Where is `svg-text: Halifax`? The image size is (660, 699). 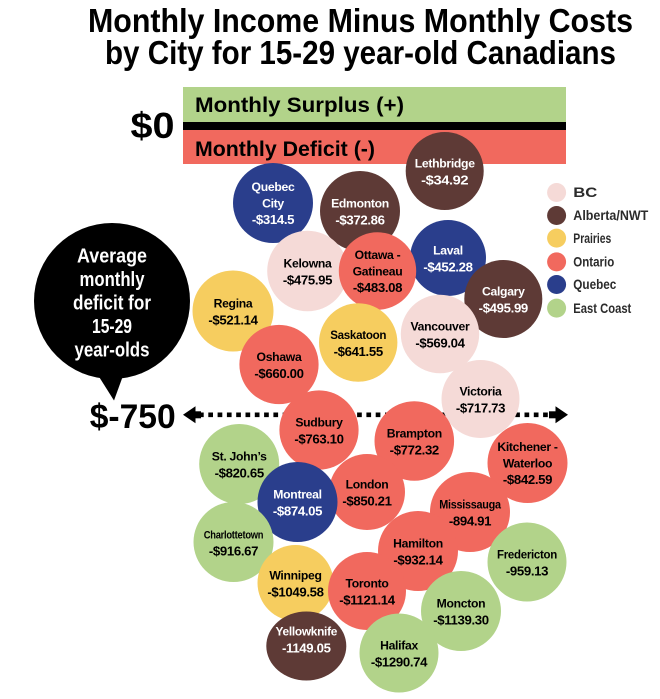 svg-text: Halifax is located at coordinates (399, 646).